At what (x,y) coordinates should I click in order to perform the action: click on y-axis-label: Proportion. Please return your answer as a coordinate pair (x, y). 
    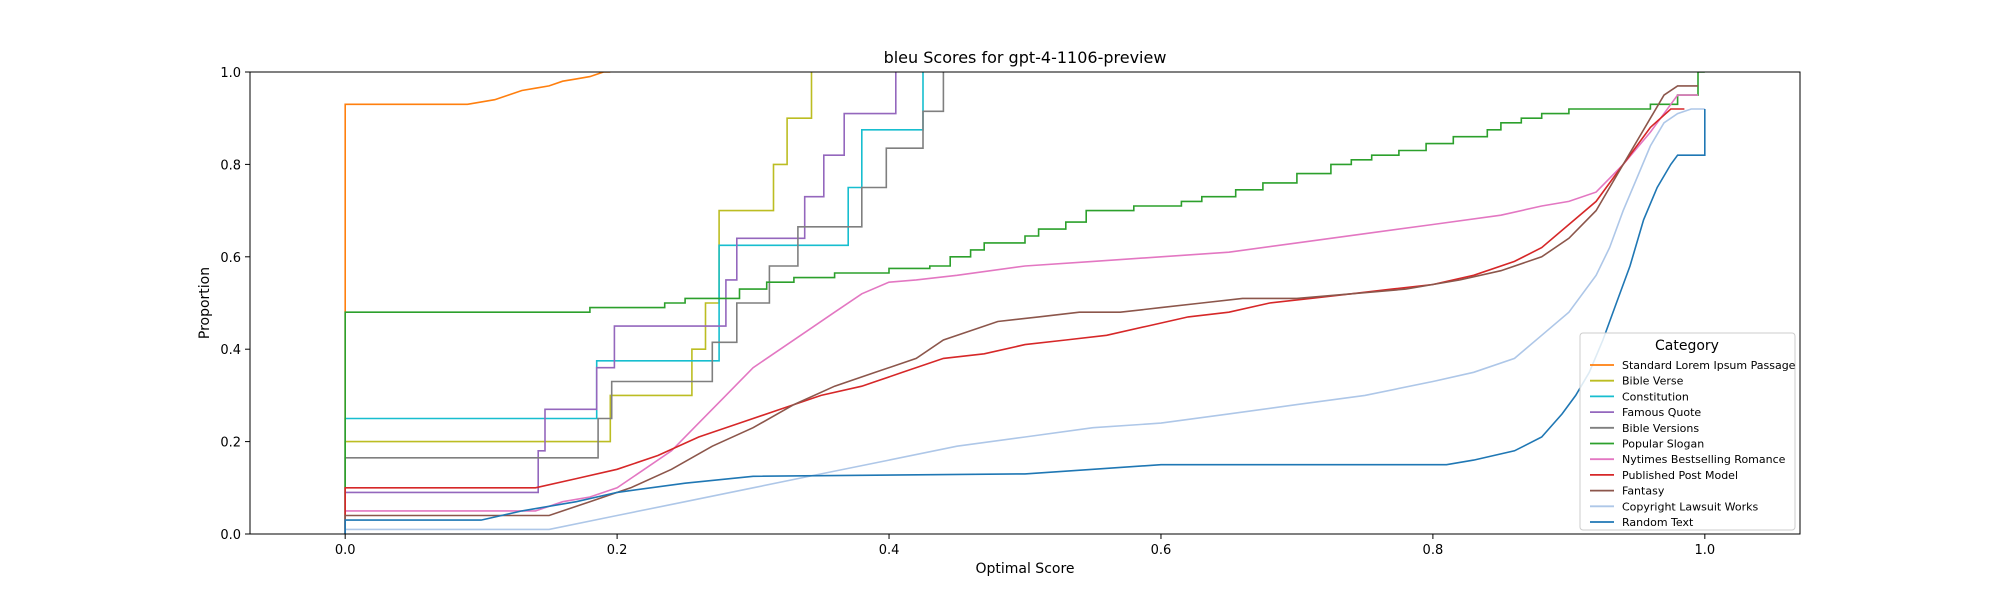
    Looking at the image, I should click on (205, 303).